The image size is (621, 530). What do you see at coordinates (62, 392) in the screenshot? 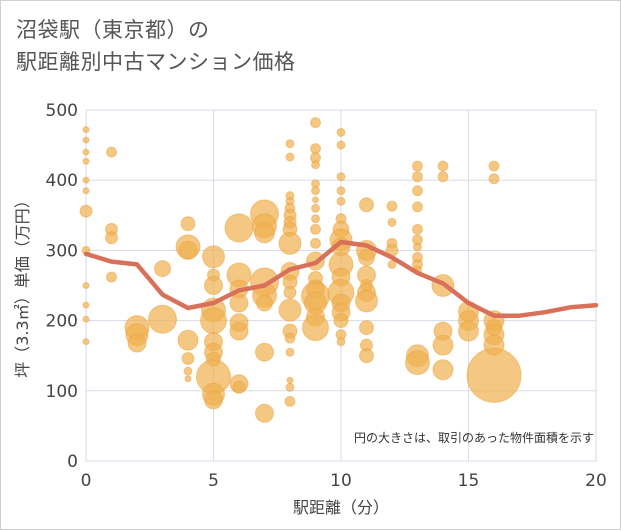
I see `y-tick-label: 100` at bounding box center [62, 392].